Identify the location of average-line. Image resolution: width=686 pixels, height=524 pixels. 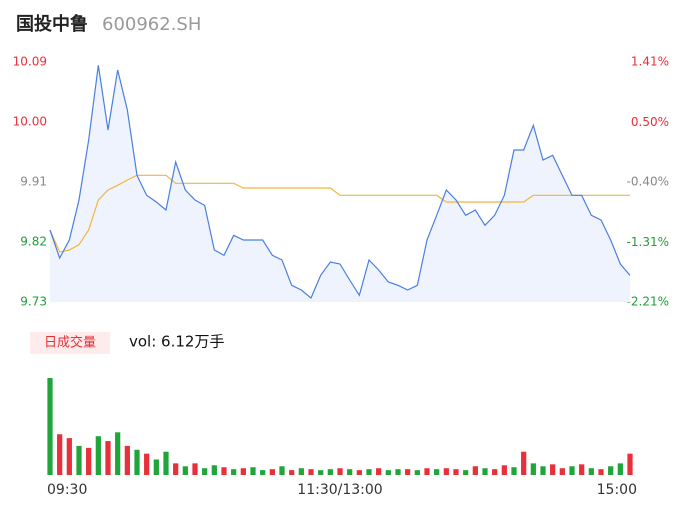
(339, 213).